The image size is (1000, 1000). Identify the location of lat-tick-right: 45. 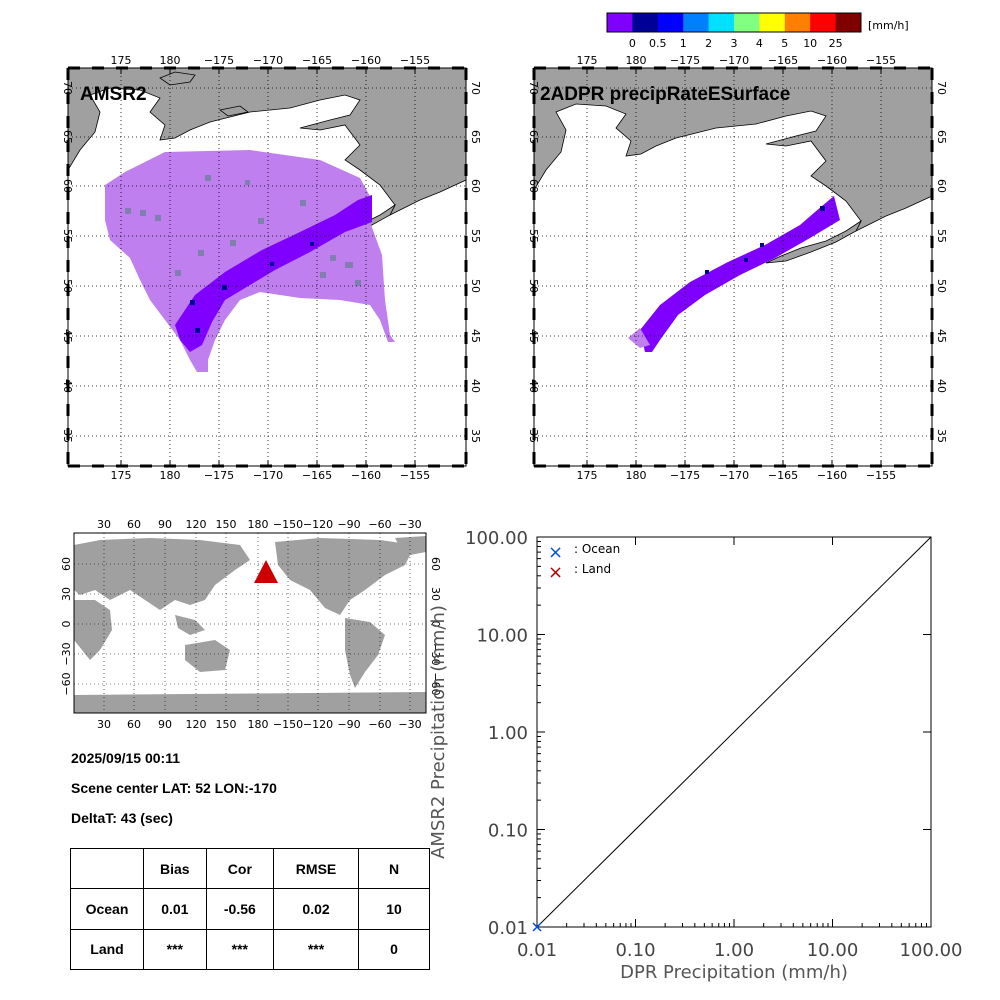
(475, 336).